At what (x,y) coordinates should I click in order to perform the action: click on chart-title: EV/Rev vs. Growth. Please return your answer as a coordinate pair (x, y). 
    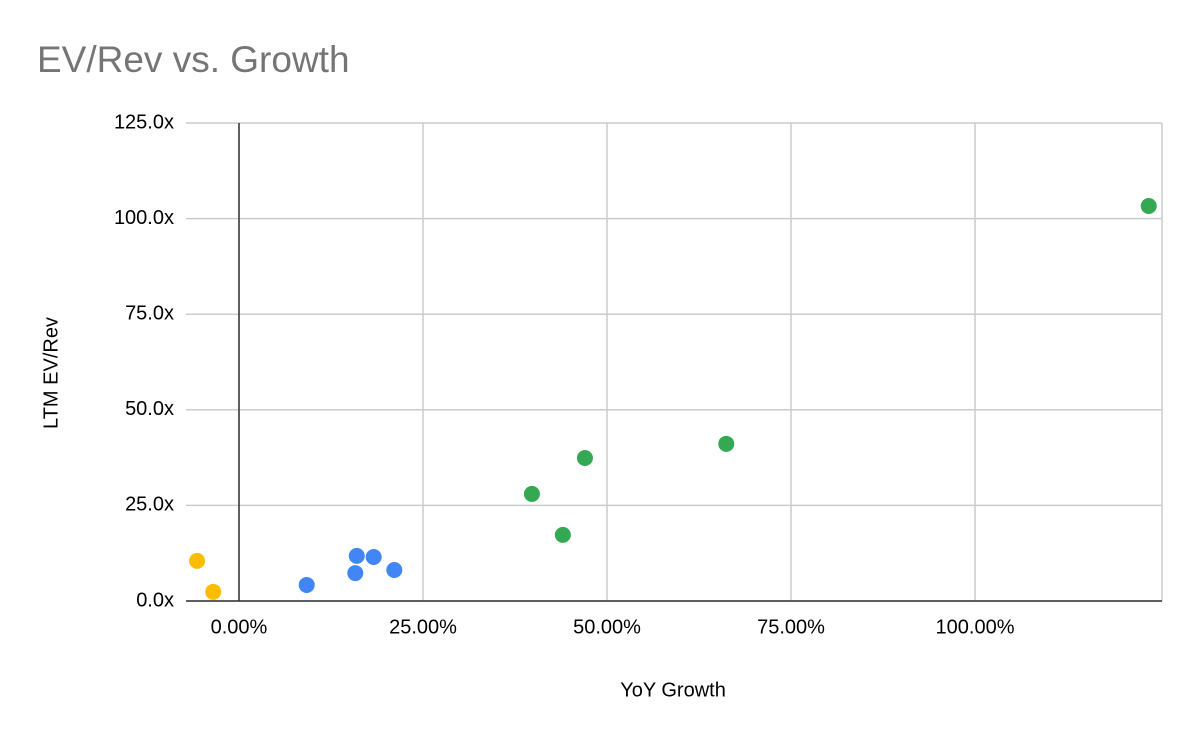
    Looking at the image, I should click on (193, 59).